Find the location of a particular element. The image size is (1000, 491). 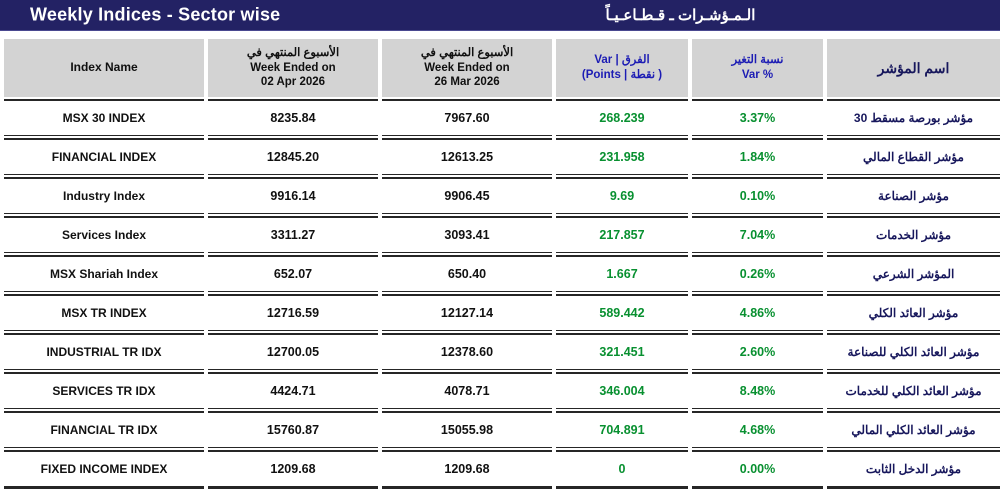

header-index-name-arabic-label: اسم المؤشر is located at coordinates (913, 67).